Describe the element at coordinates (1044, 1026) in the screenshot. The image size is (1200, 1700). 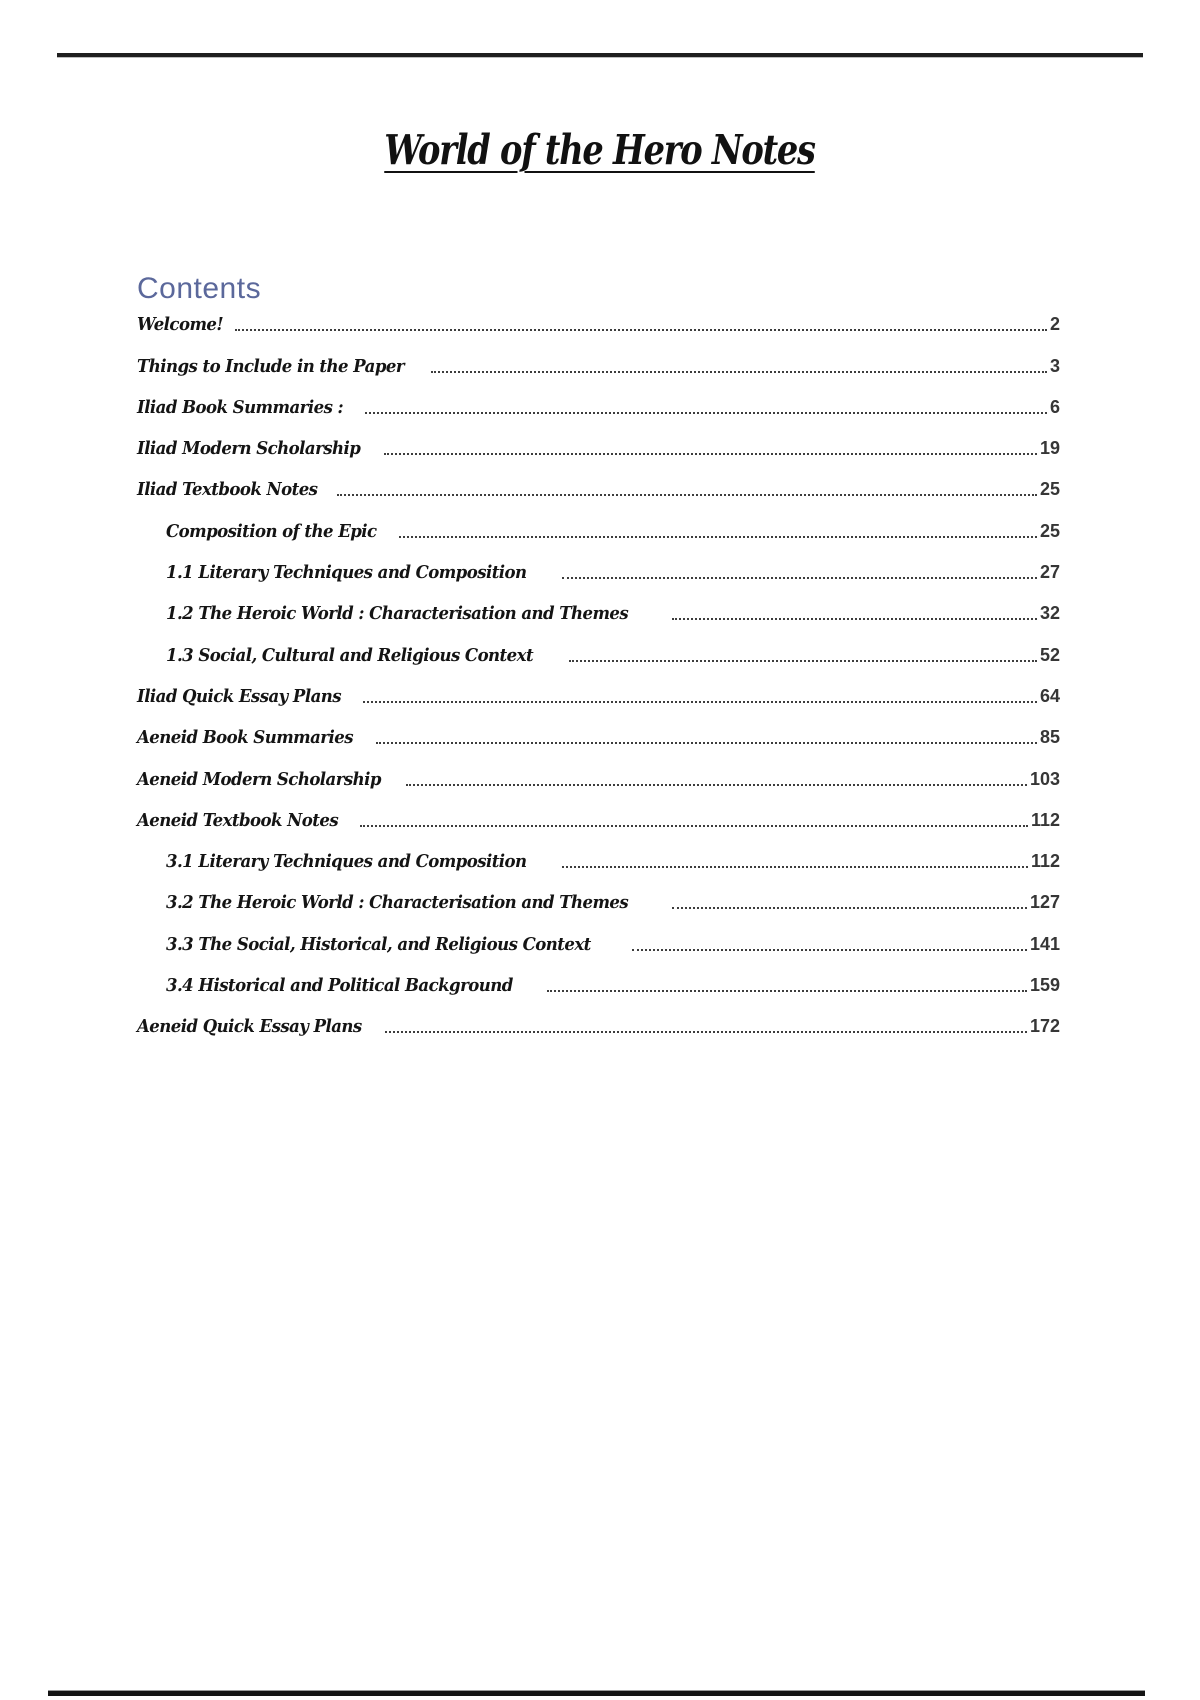
I see `toc-entry-page: 172` at that location.